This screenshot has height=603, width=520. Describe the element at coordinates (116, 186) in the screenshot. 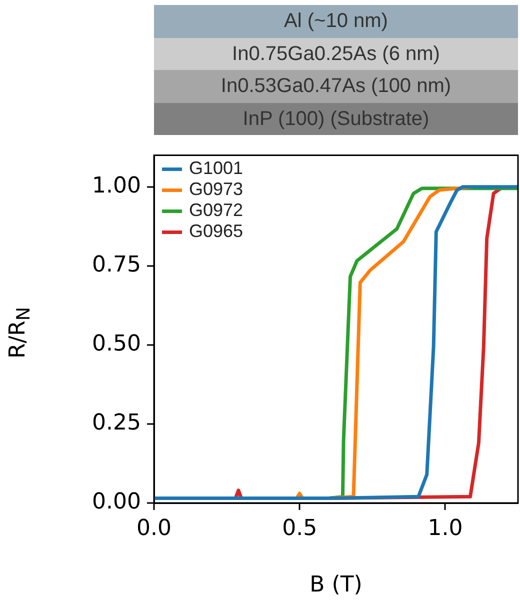

I see `y-tick-label: 1.00` at that location.